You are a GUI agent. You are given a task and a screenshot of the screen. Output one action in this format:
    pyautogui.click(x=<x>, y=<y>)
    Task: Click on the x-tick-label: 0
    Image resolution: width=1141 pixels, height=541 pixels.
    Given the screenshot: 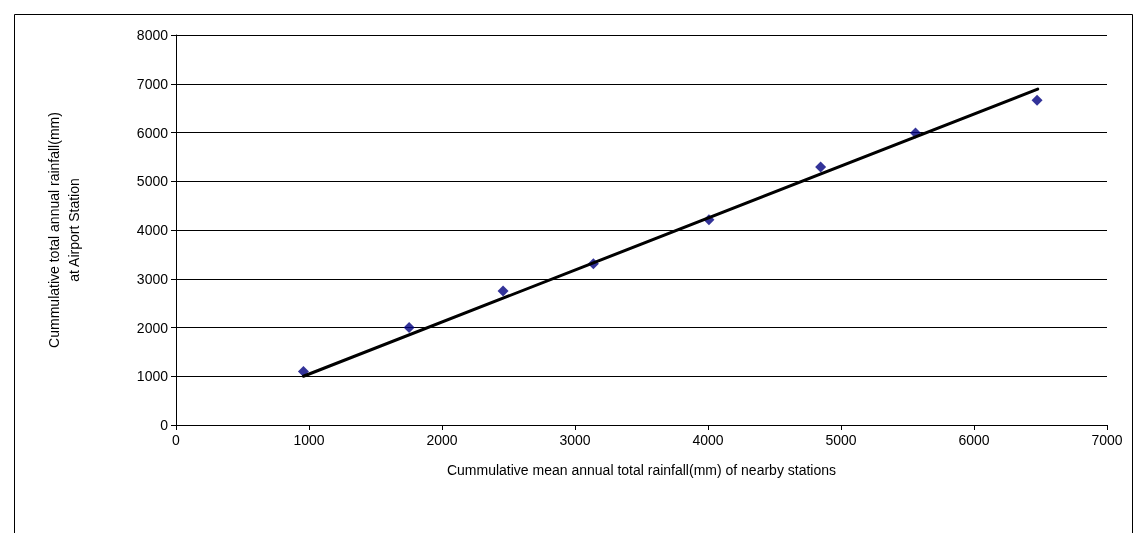 What is the action you would take?
    pyautogui.click(x=176, y=440)
    